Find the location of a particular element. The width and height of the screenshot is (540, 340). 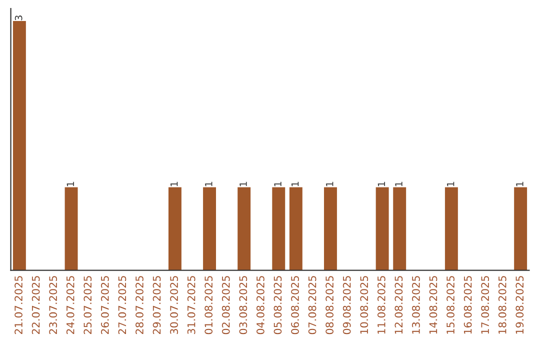

x-tick-label: 18.08.2025 is located at coordinates (502, 305).